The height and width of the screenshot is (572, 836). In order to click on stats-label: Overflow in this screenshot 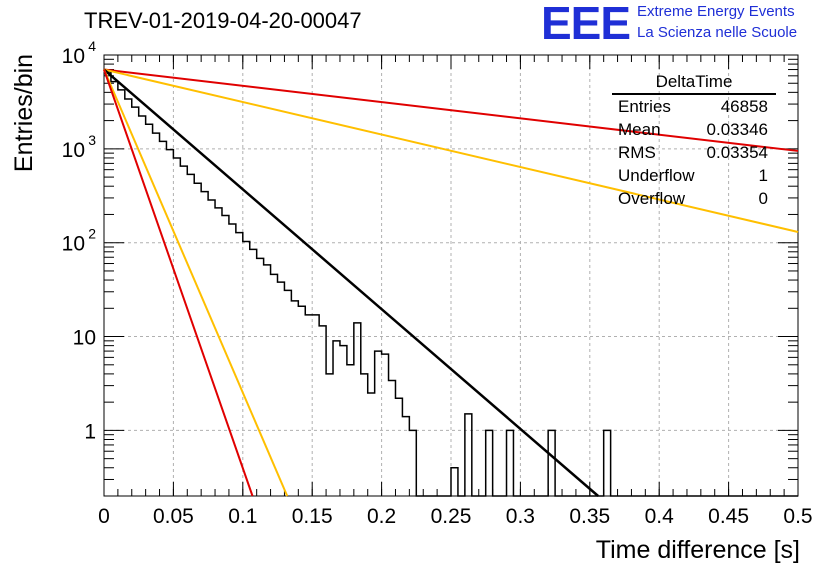, I will do `click(652, 198)`.